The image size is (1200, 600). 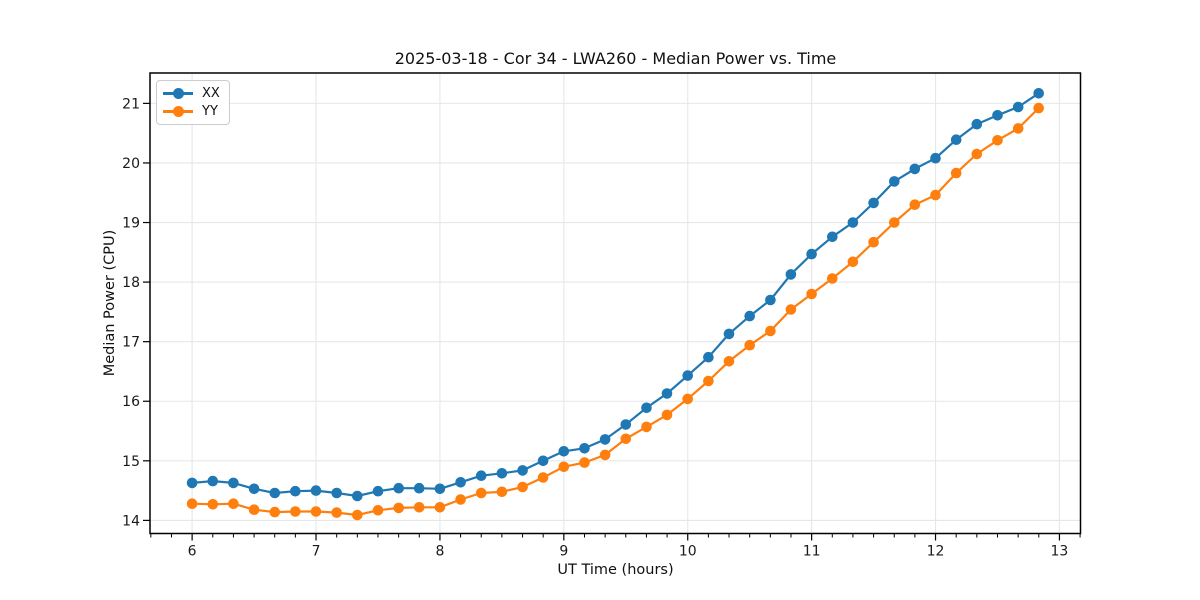 What do you see at coordinates (193, 102) in the screenshot?
I see `legend: XX YY` at bounding box center [193, 102].